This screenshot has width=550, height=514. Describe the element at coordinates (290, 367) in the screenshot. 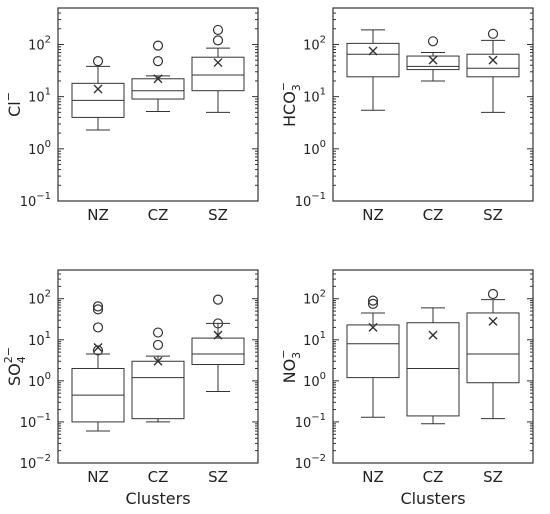

I see `y-axis-label: NO3−` at that location.